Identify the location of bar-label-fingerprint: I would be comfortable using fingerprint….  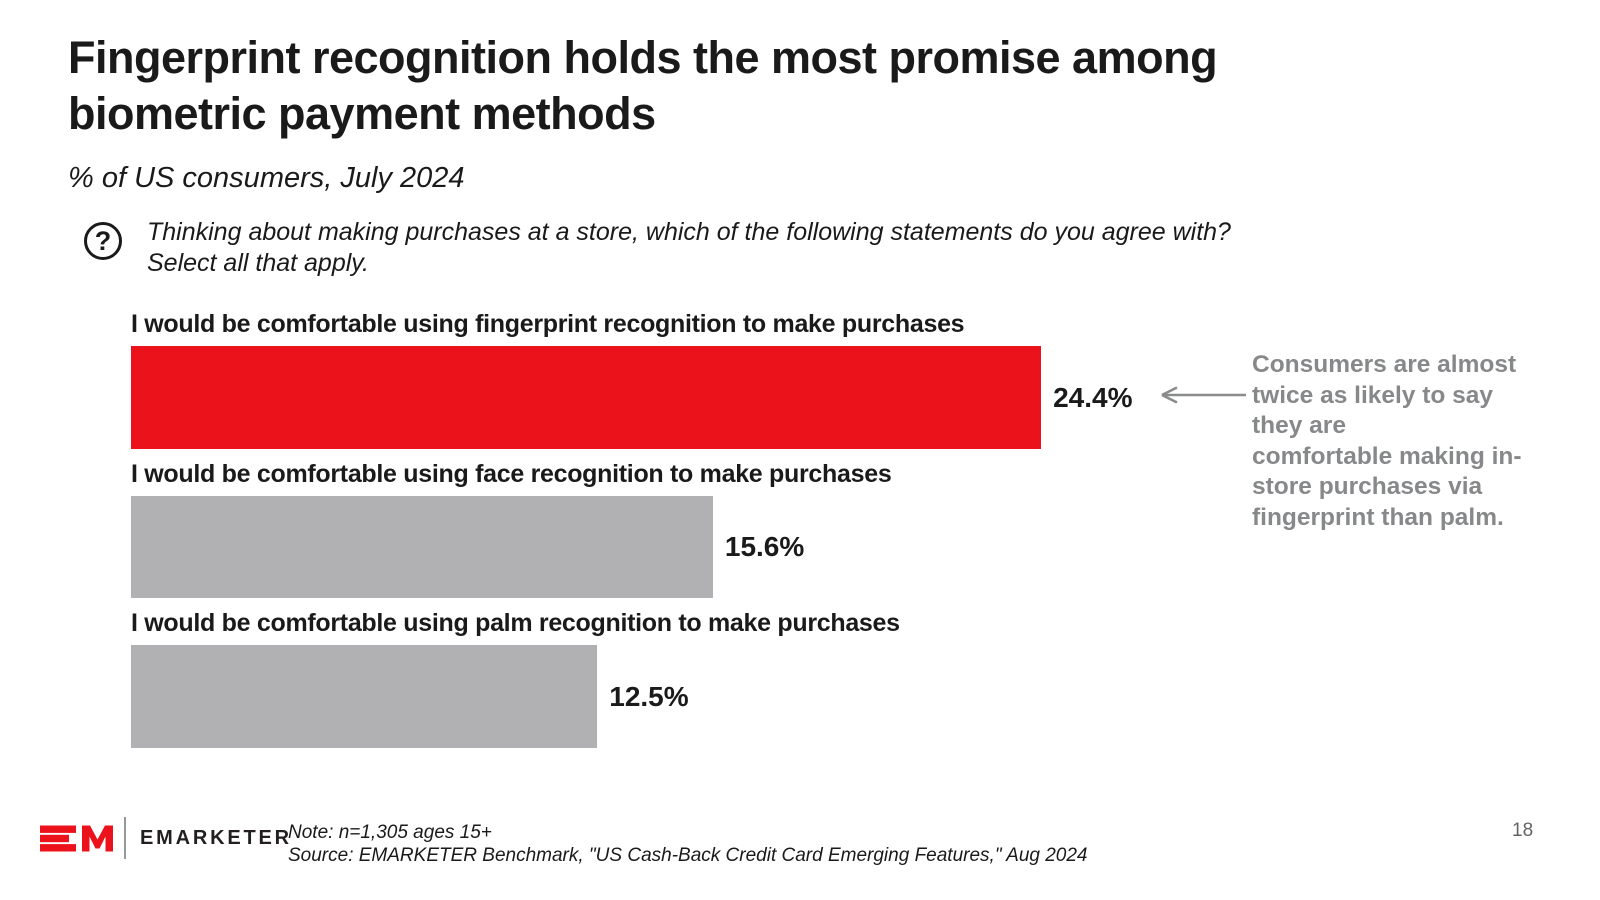
(548, 324).